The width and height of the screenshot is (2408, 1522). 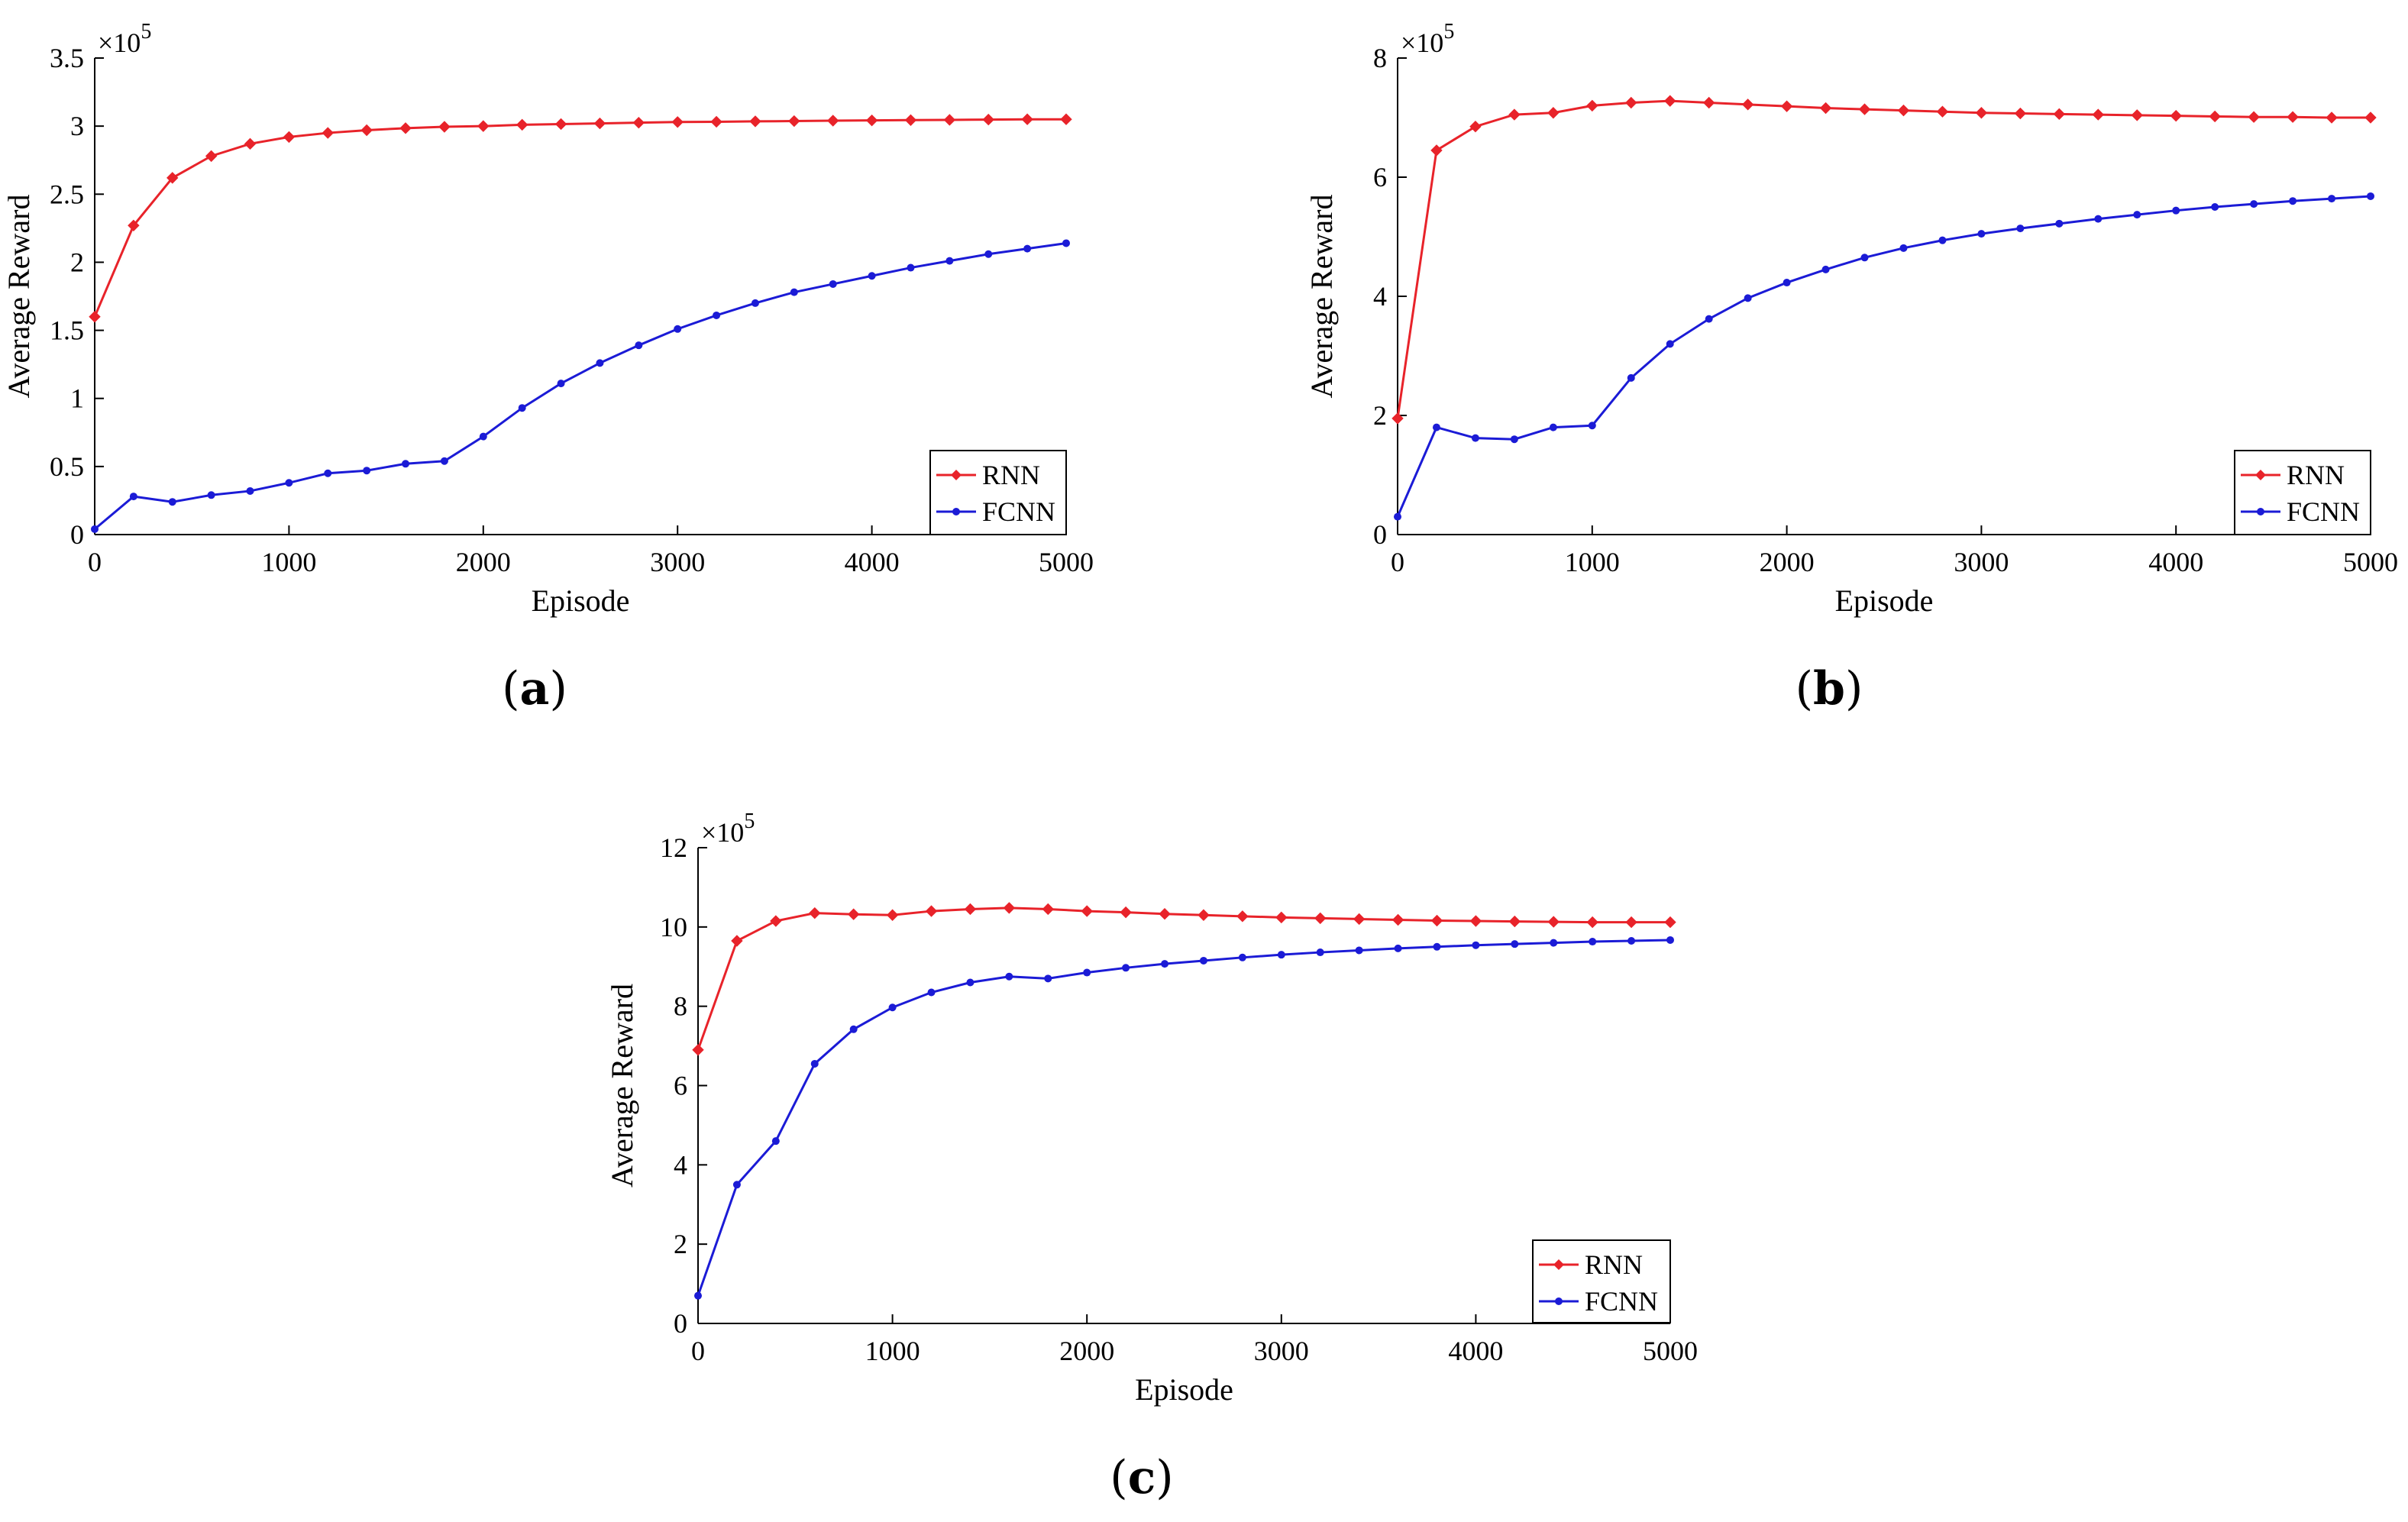 I want to click on panel-b-legend: RNN FCNN, so click(x=2303, y=492).